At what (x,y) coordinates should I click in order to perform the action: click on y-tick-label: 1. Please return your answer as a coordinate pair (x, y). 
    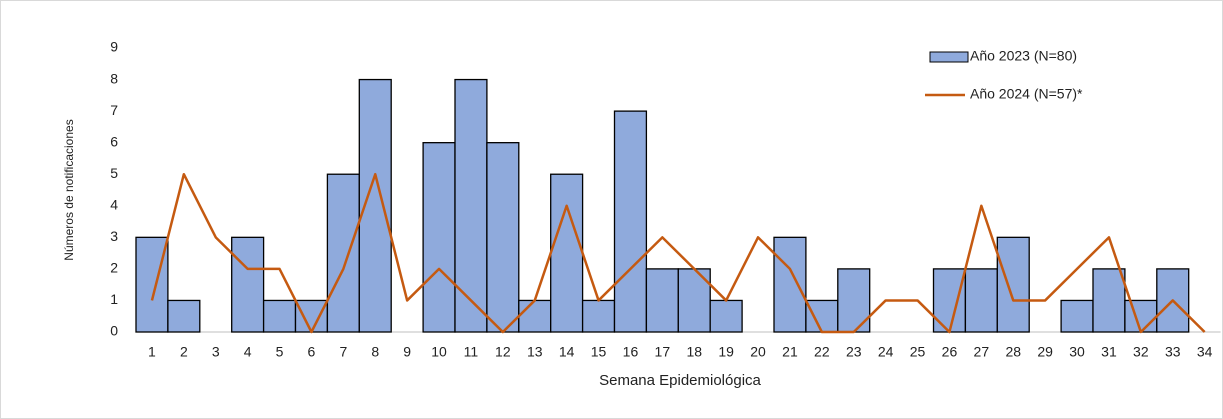
    Looking at the image, I should click on (114, 299).